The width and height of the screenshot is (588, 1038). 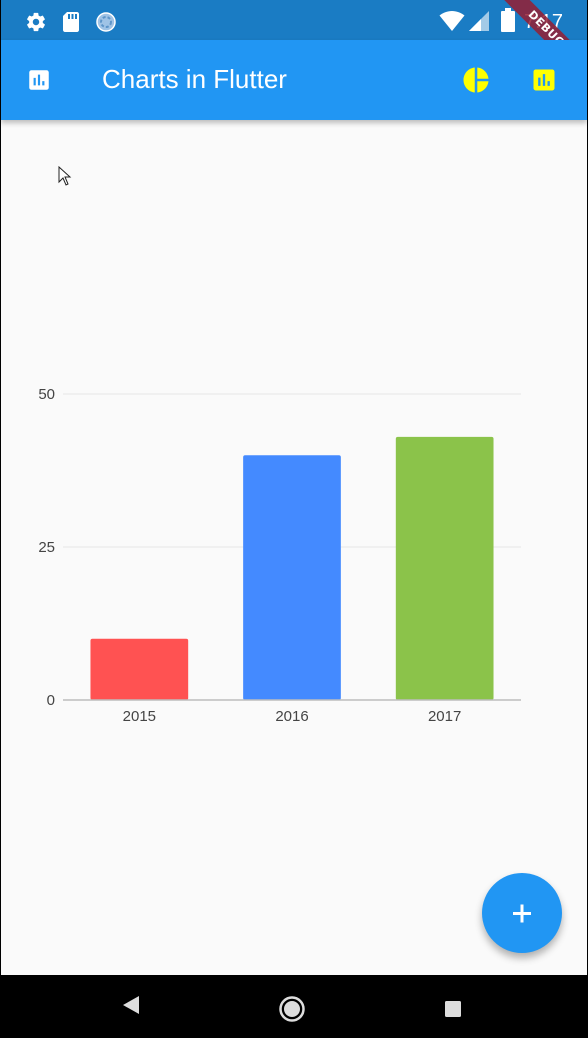 I want to click on add-fab-button, so click(x=522, y=913).